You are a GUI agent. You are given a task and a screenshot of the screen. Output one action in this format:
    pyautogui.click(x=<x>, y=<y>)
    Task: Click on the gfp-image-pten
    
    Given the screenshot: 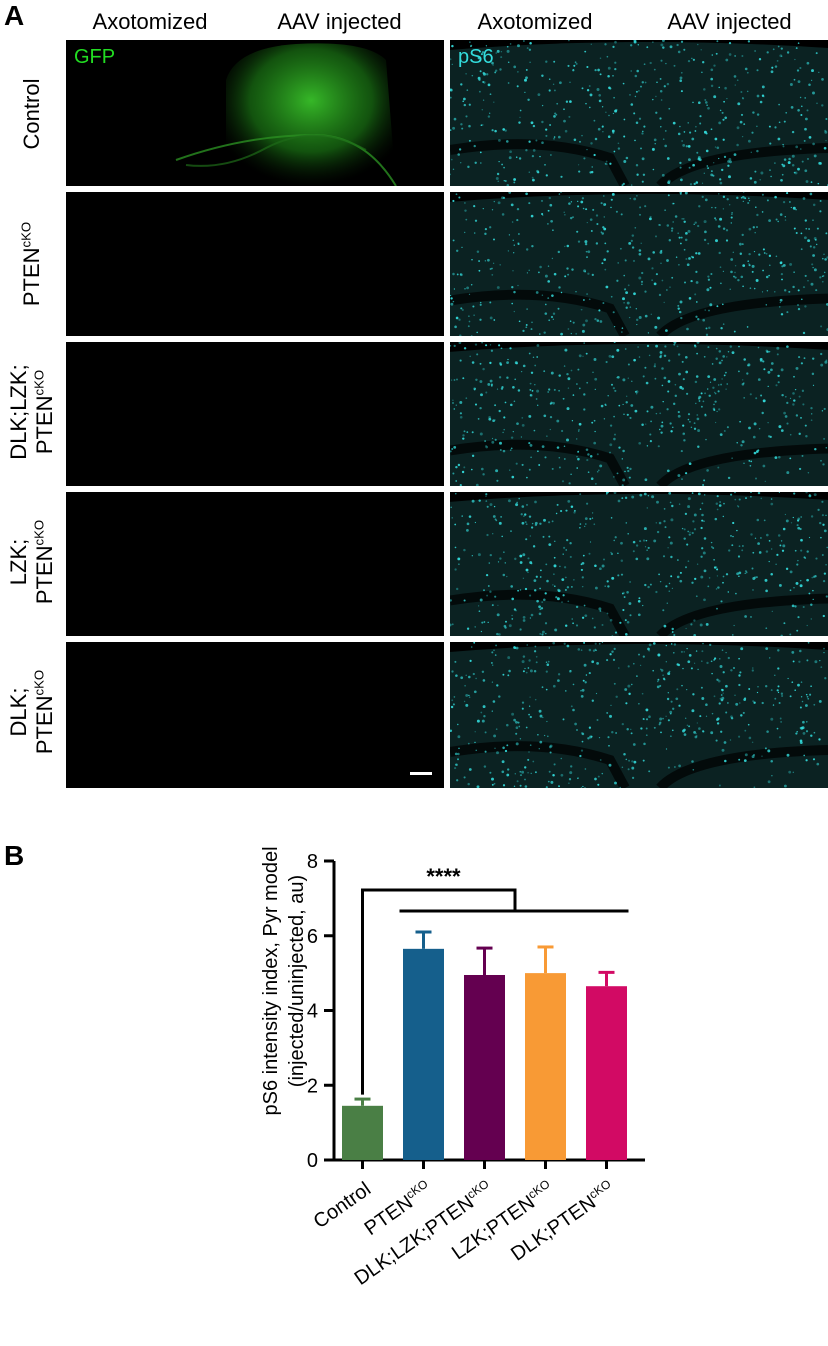 What is the action you would take?
    pyautogui.click(x=255, y=264)
    